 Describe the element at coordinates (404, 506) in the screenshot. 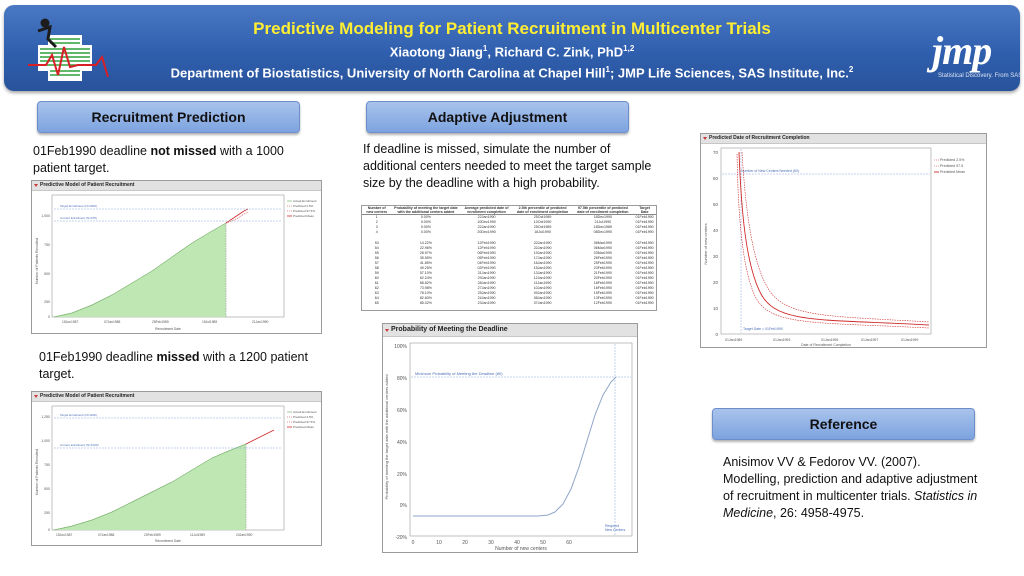

I see `svg-text: 0%` at that location.